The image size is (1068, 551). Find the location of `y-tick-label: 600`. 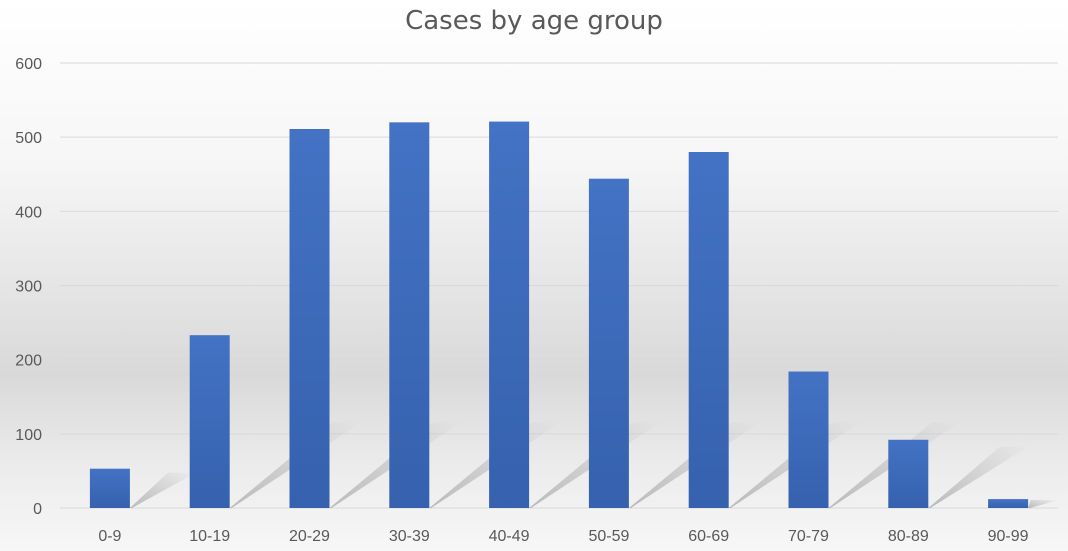

y-tick-label: 600 is located at coordinates (28, 64).